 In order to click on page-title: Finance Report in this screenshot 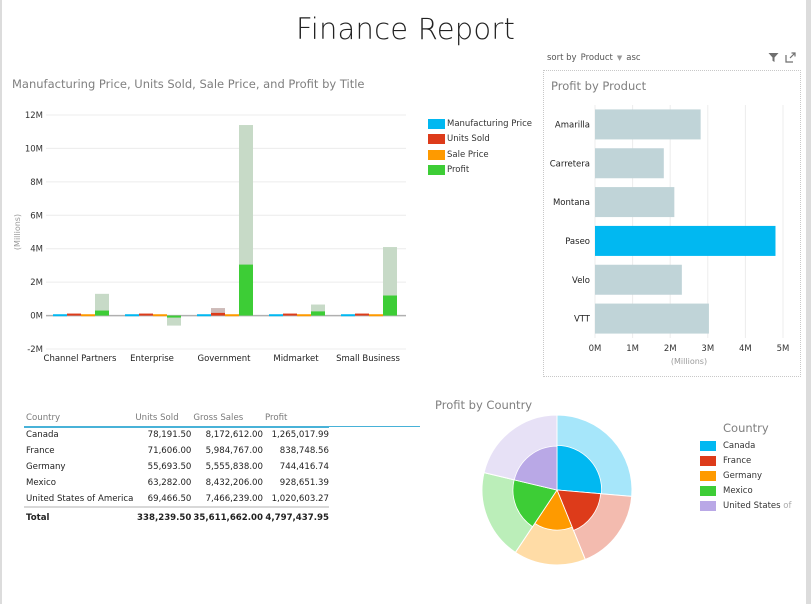, I will do `click(405, 29)`.